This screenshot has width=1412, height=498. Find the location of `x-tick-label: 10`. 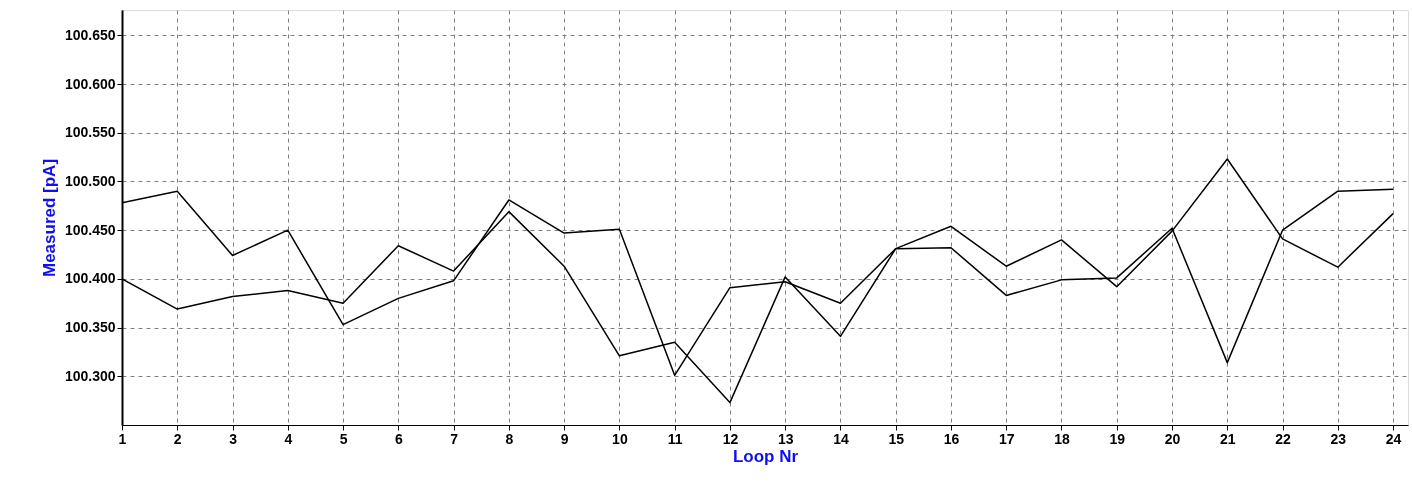

x-tick-label: 10 is located at coordinates (620, 438).